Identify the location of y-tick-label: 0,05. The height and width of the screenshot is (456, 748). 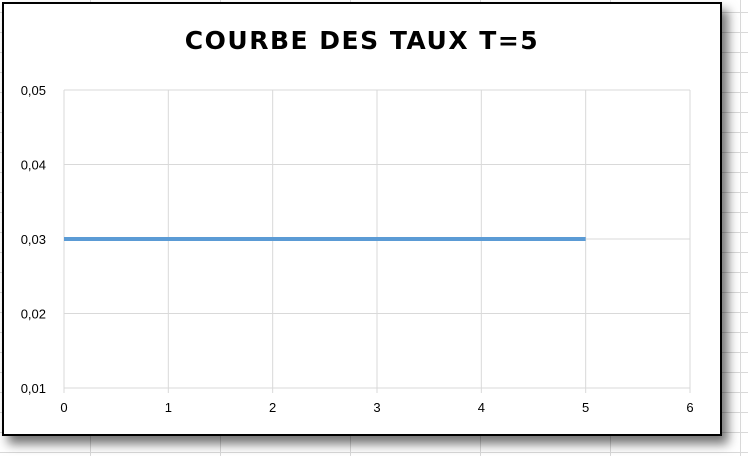
(33, 90).